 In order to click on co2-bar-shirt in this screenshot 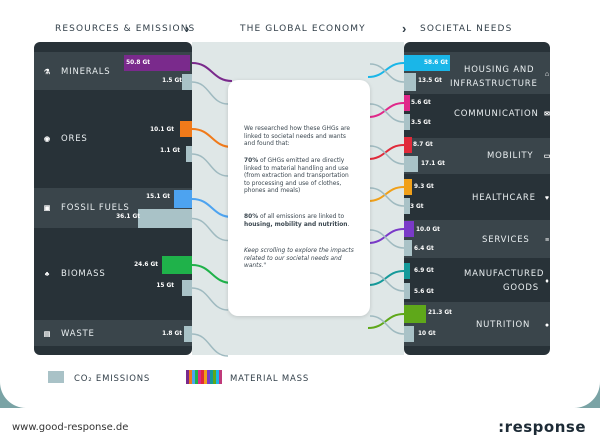, I will do `click(407, 291)`.